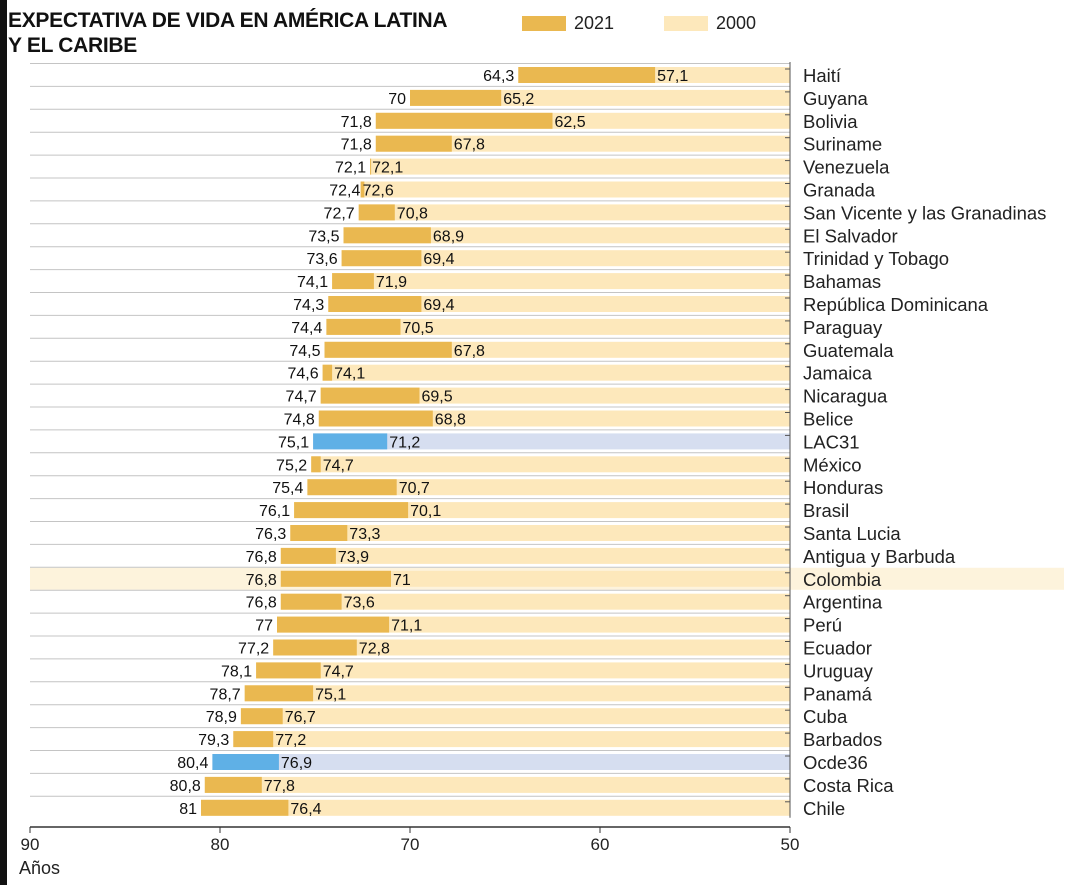 This screenshot has height=885, width=1068. Describe the element at coordinates (523, 670) in the screenshot. I see `bar-2000-uruguay` at that location.